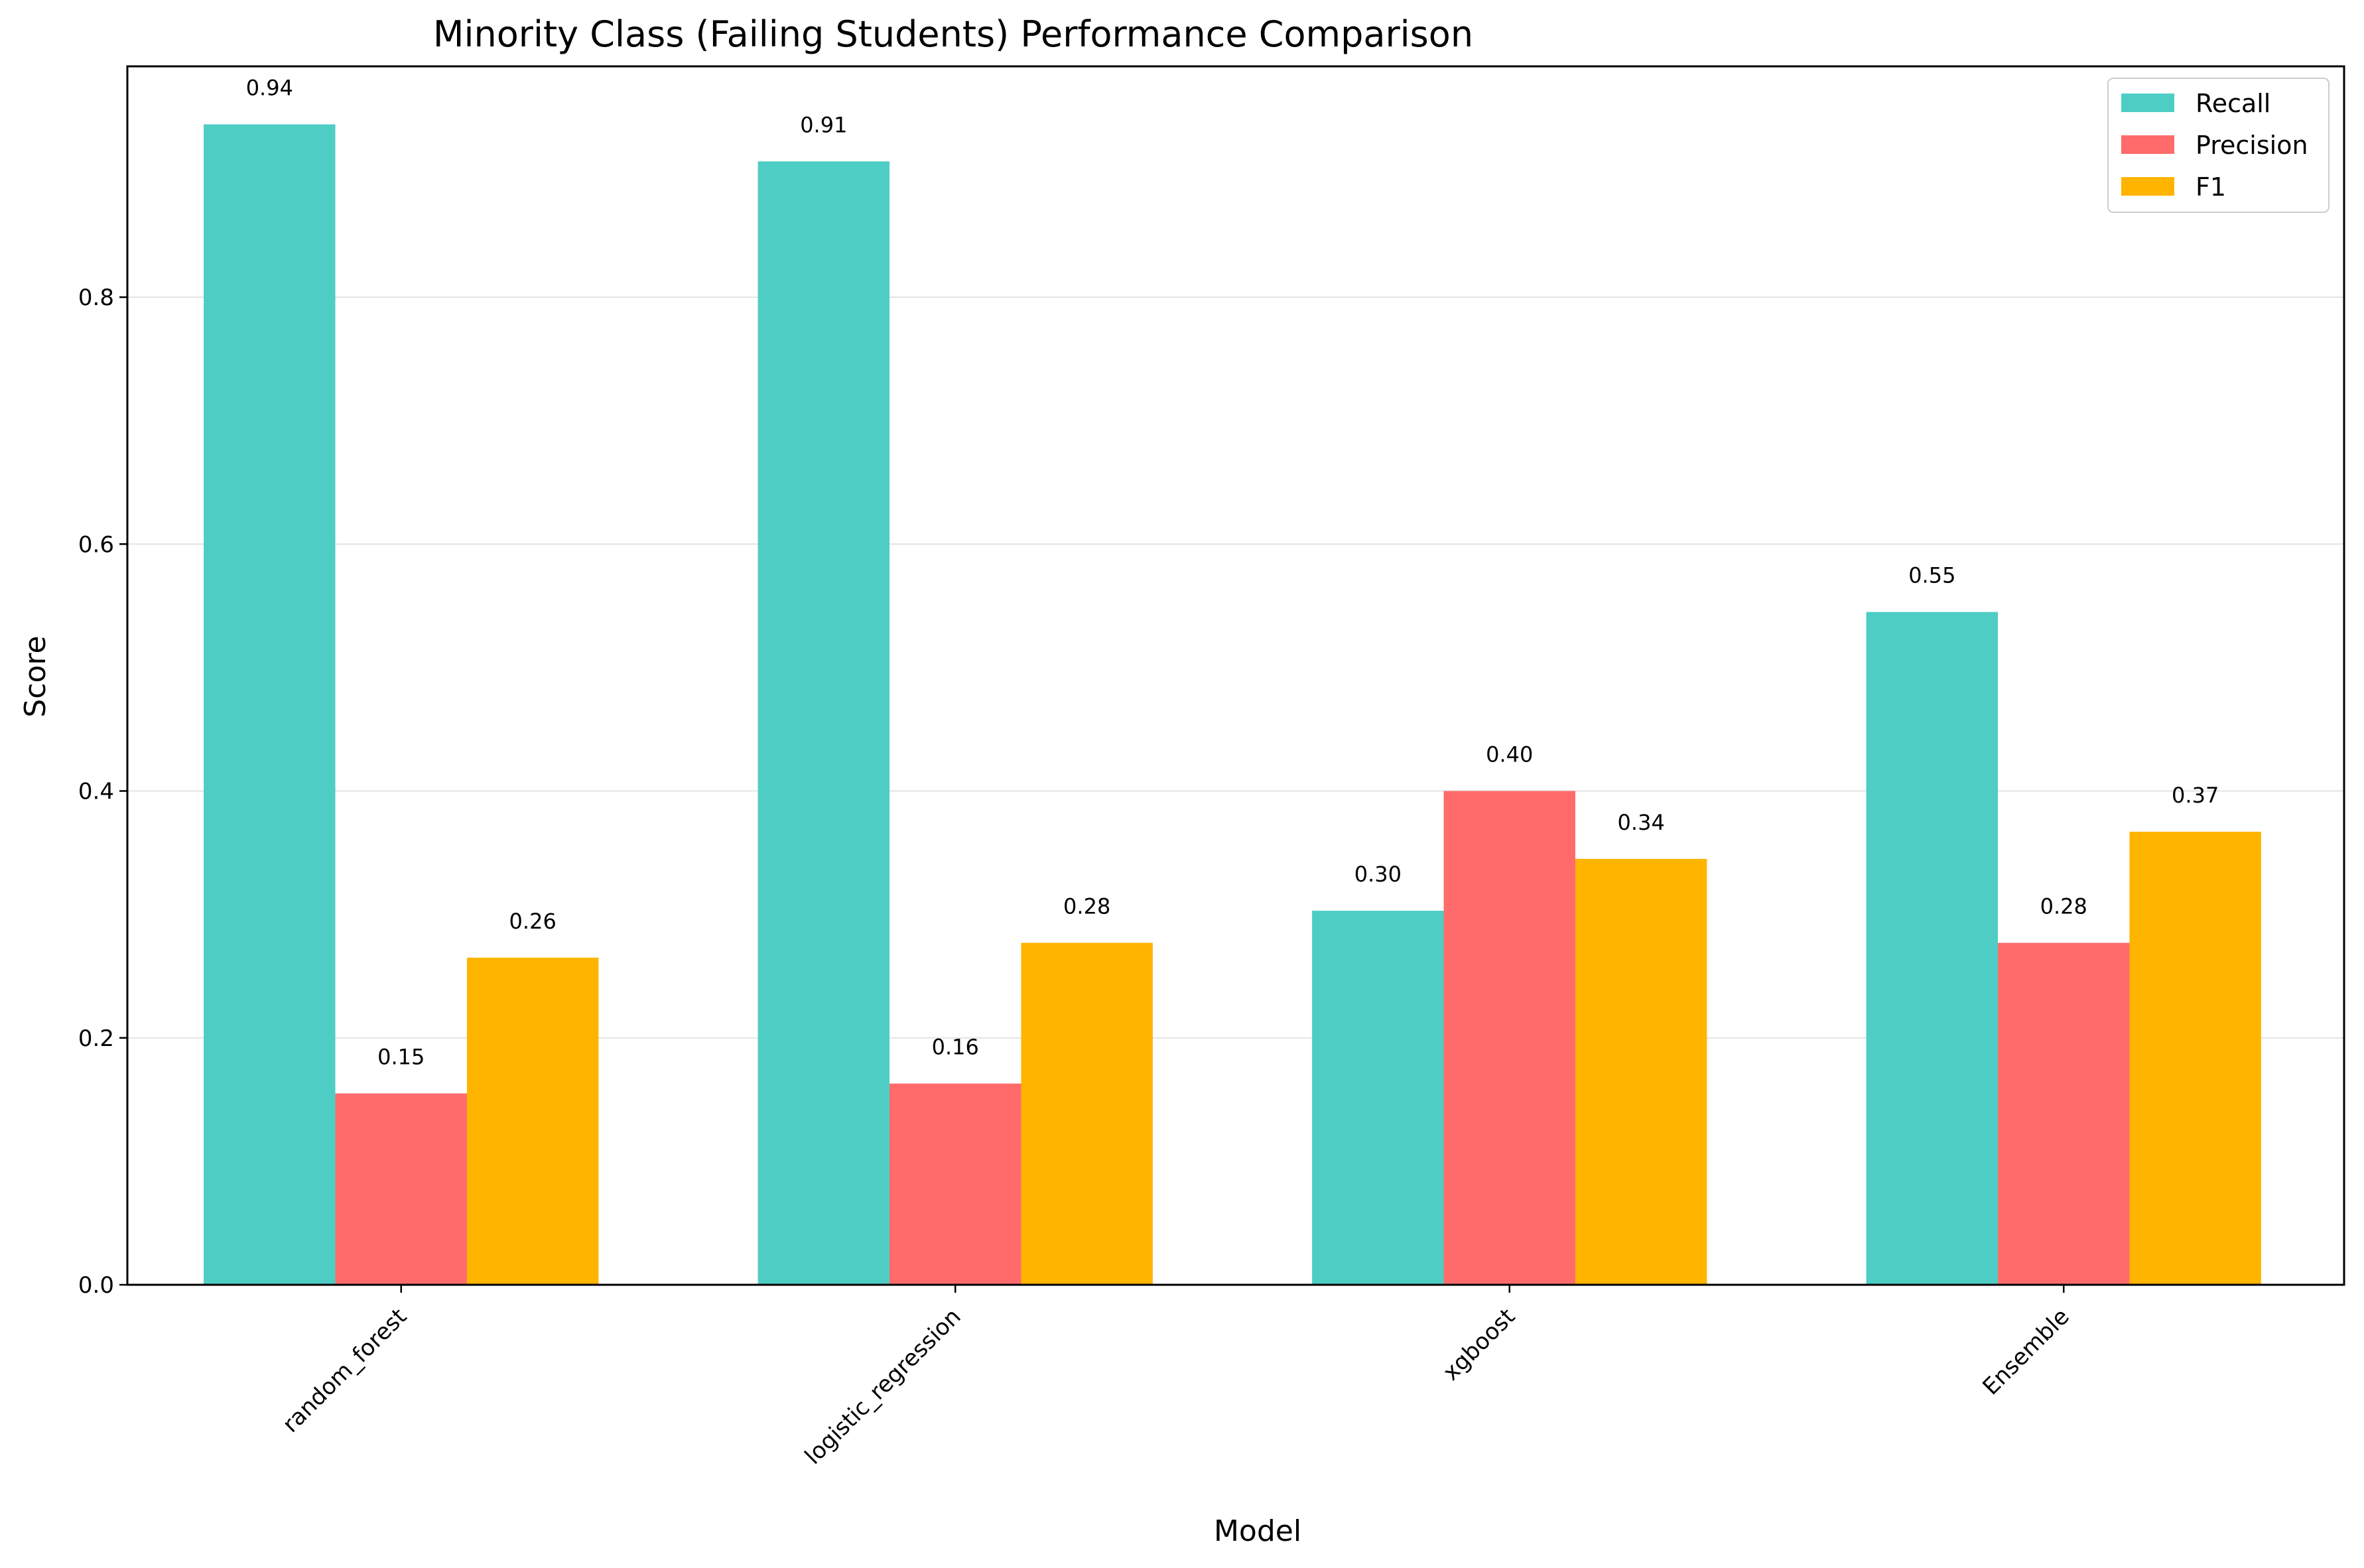  What do you see at coordinates (96, 1039) in the screenshot?
I see `y-tick-label: 0.2` at bounding box center [96, 1039].